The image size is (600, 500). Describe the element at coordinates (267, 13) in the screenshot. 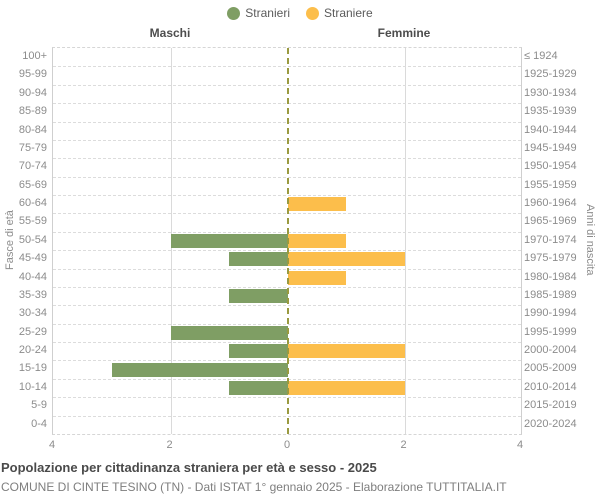

I see `legend-label-stranieri: Stranieri` at that location.